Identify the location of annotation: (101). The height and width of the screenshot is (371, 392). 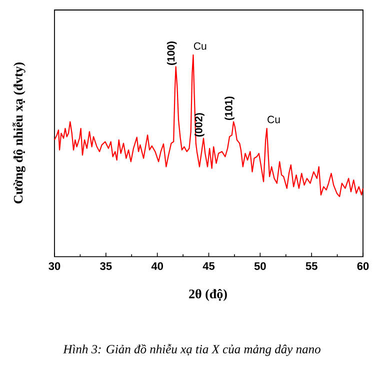
(229, 108).